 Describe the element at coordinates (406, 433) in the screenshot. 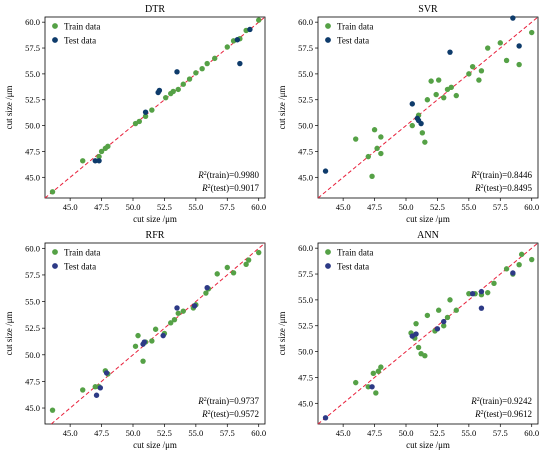

I see `x-tick-label: 50.0` at that location.